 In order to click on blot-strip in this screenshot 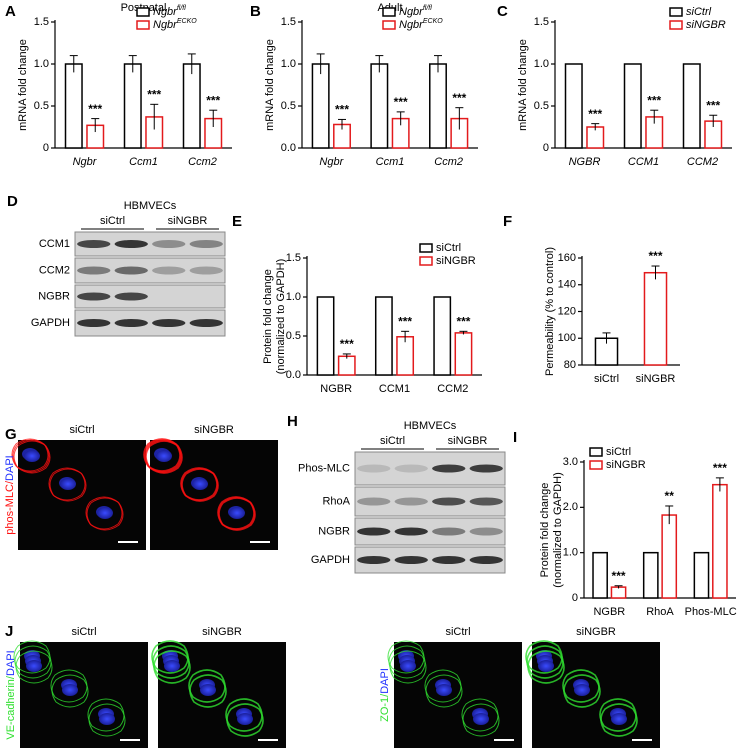, I will do `click(150, 296)`.